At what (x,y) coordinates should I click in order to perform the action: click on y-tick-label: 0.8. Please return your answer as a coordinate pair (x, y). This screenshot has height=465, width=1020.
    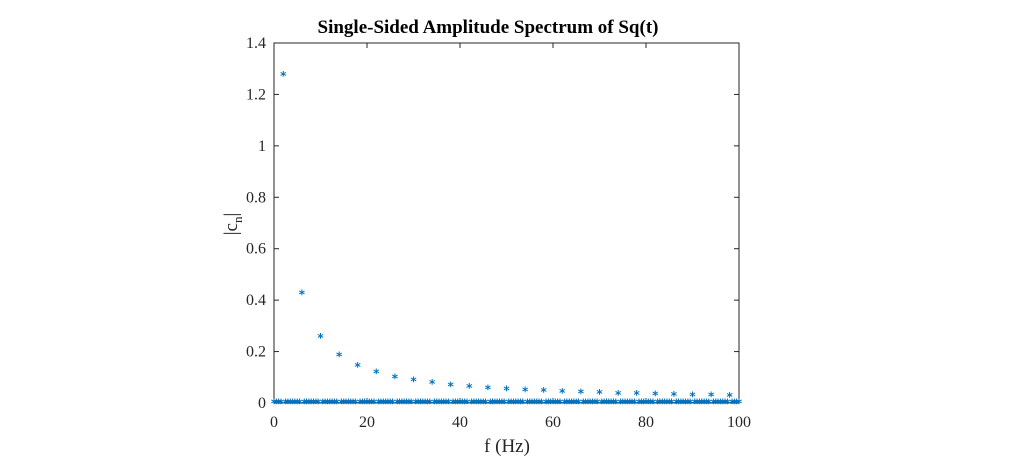
    Looking at the image, I should click on (256, 197).